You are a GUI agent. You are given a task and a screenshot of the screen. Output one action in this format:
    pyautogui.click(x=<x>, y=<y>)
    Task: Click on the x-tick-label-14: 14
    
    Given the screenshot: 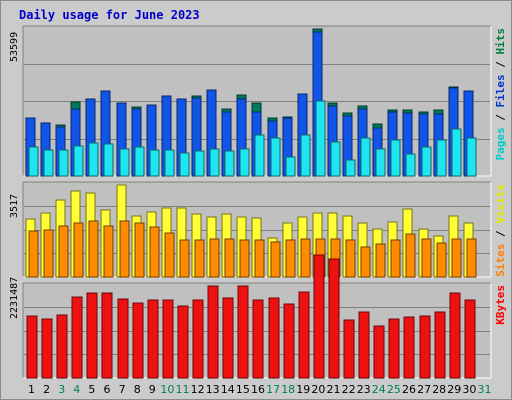 What is the action you would take?
    pyautogui.click(x=228, y=389)
    